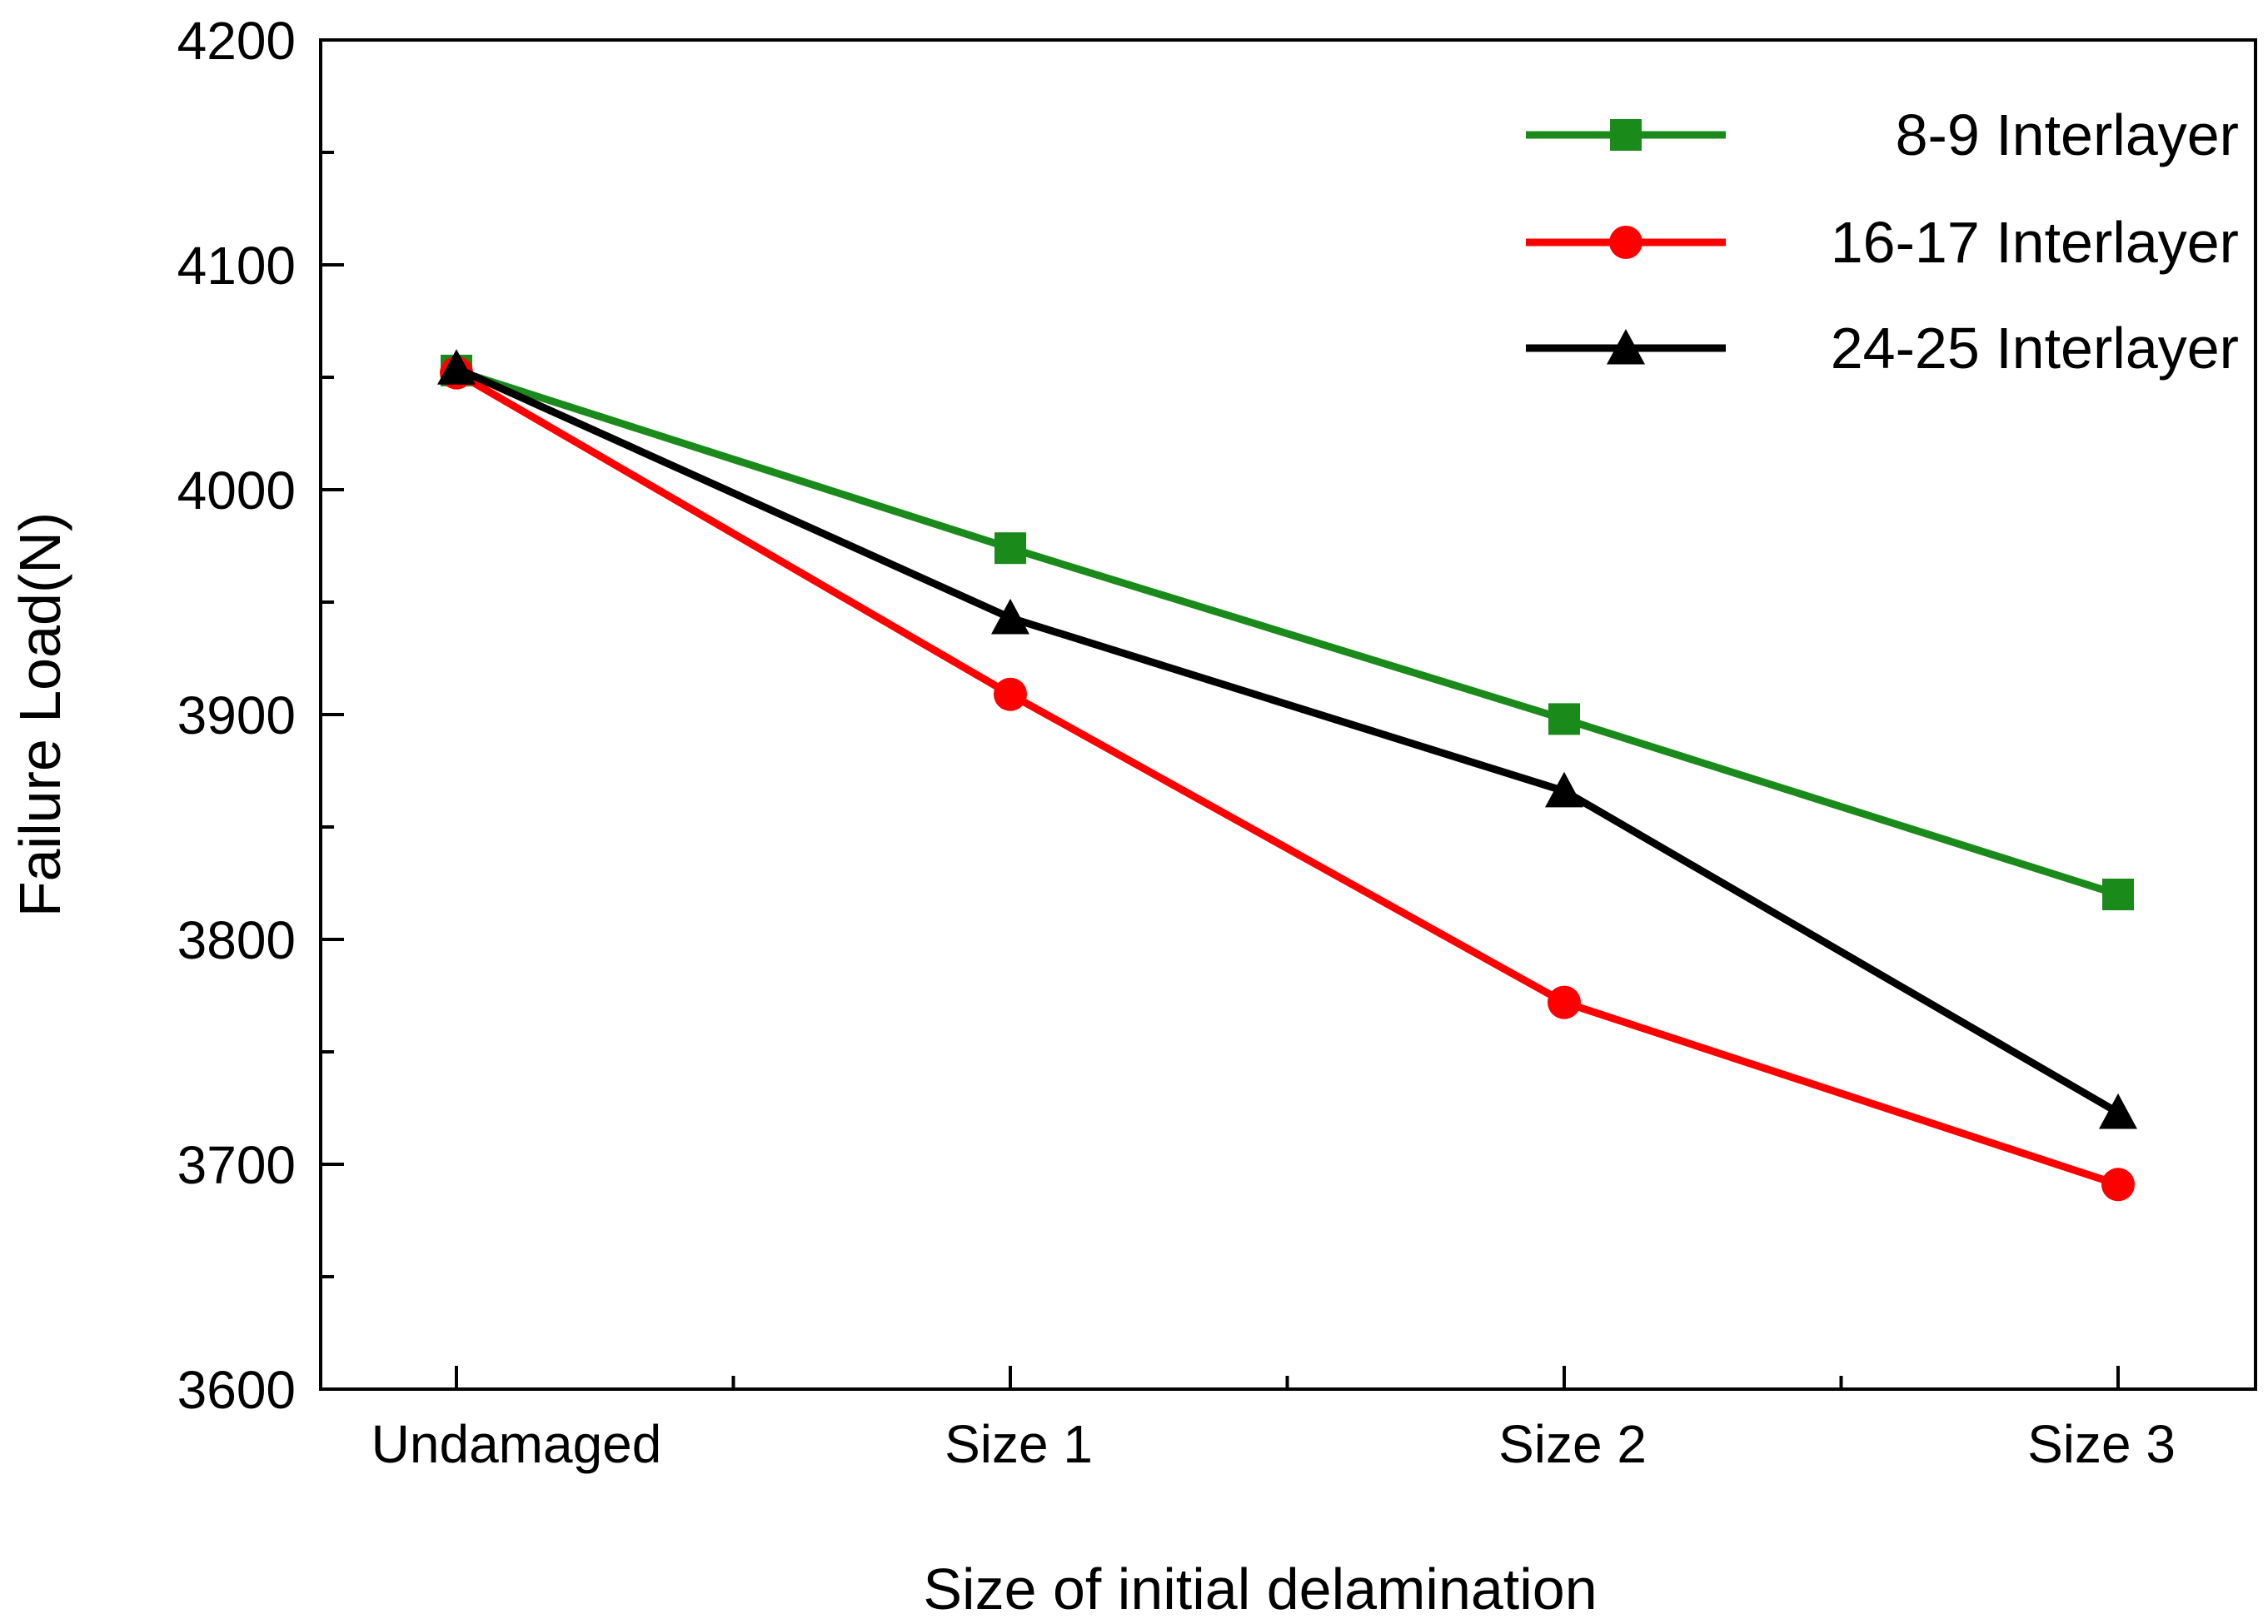 The height and width of the screenshot is (1624, 2268). Describe the element at coordinates (516, 1444) in the screenshot. I see `x-tick-label: Undamaged` at that location.